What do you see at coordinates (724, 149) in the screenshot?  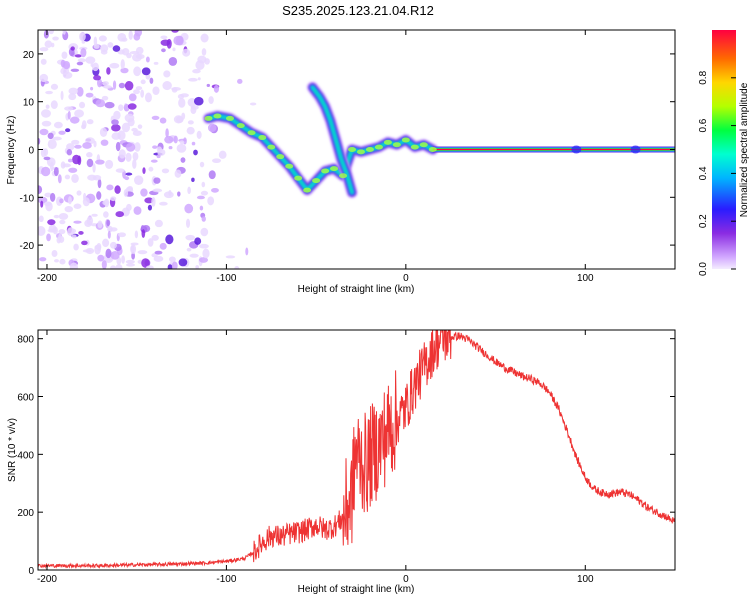 I see `colorbar-gradient` at bounding box center [724, 149].